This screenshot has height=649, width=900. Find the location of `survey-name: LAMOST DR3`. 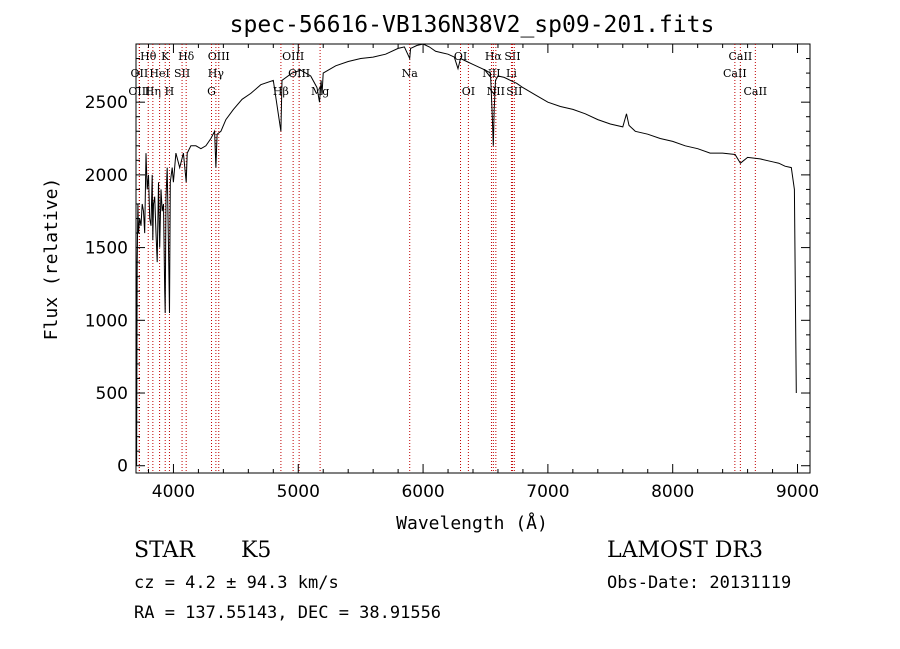

survey-name: LAMOST DR3 is located at coordinates (685, 550).